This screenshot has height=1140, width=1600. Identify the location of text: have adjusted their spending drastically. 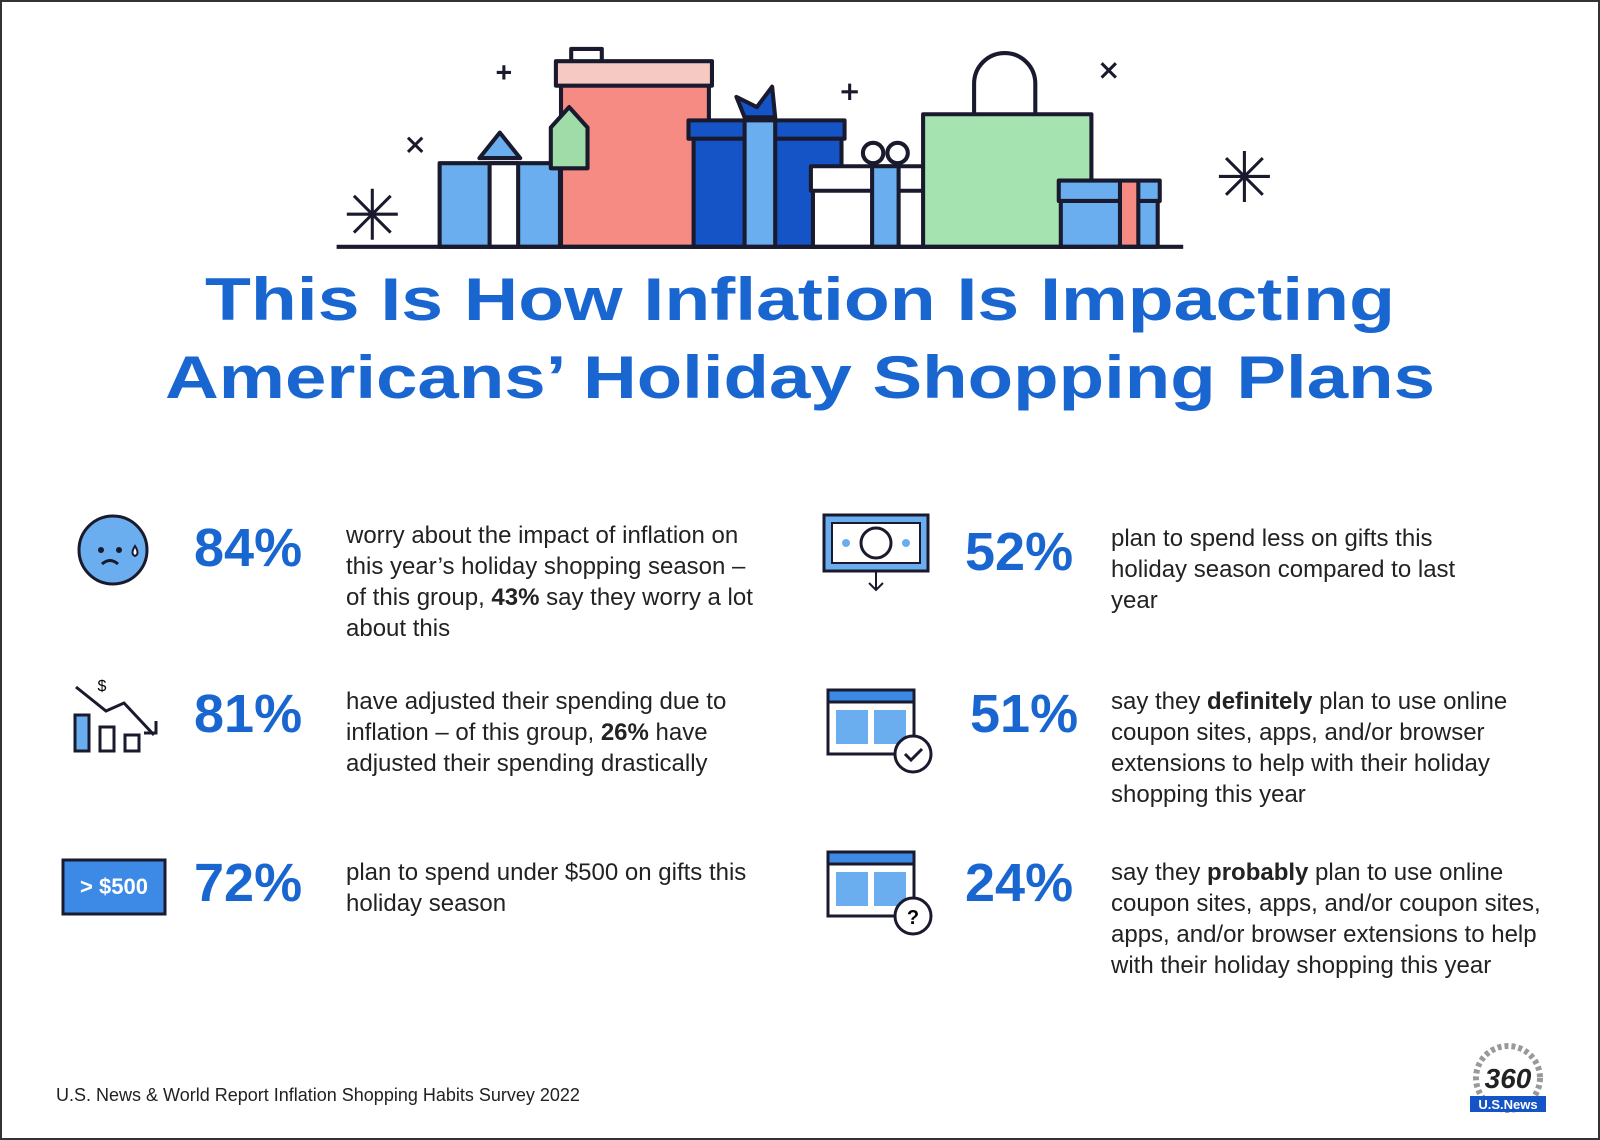
(527, 748).